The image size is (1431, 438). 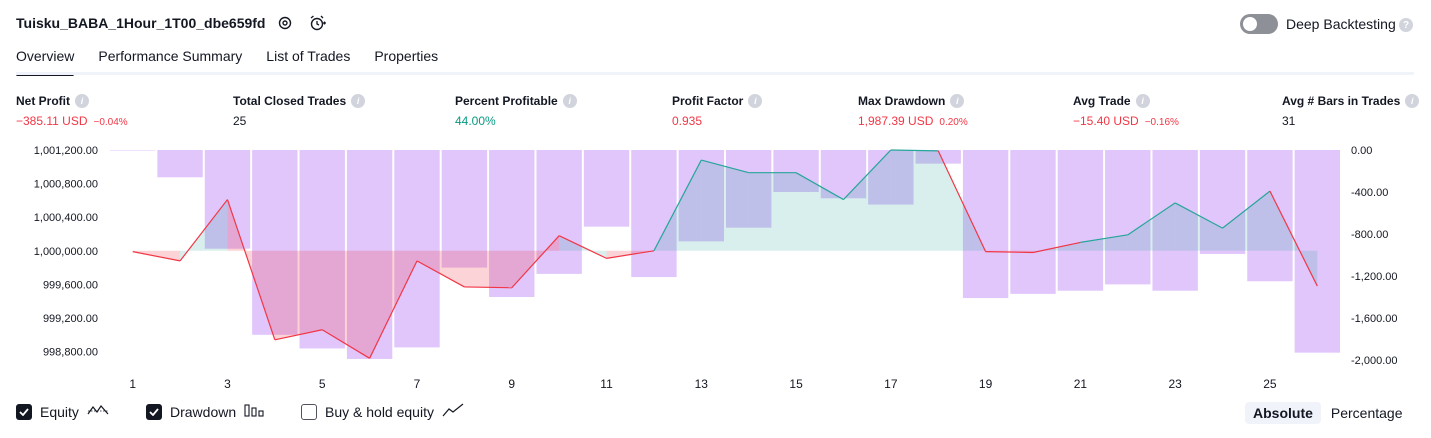 What do you see at coordinates (891, 384) in the screenshot?
I see `x-tick-label: 17` at bounding box center [891, 384].